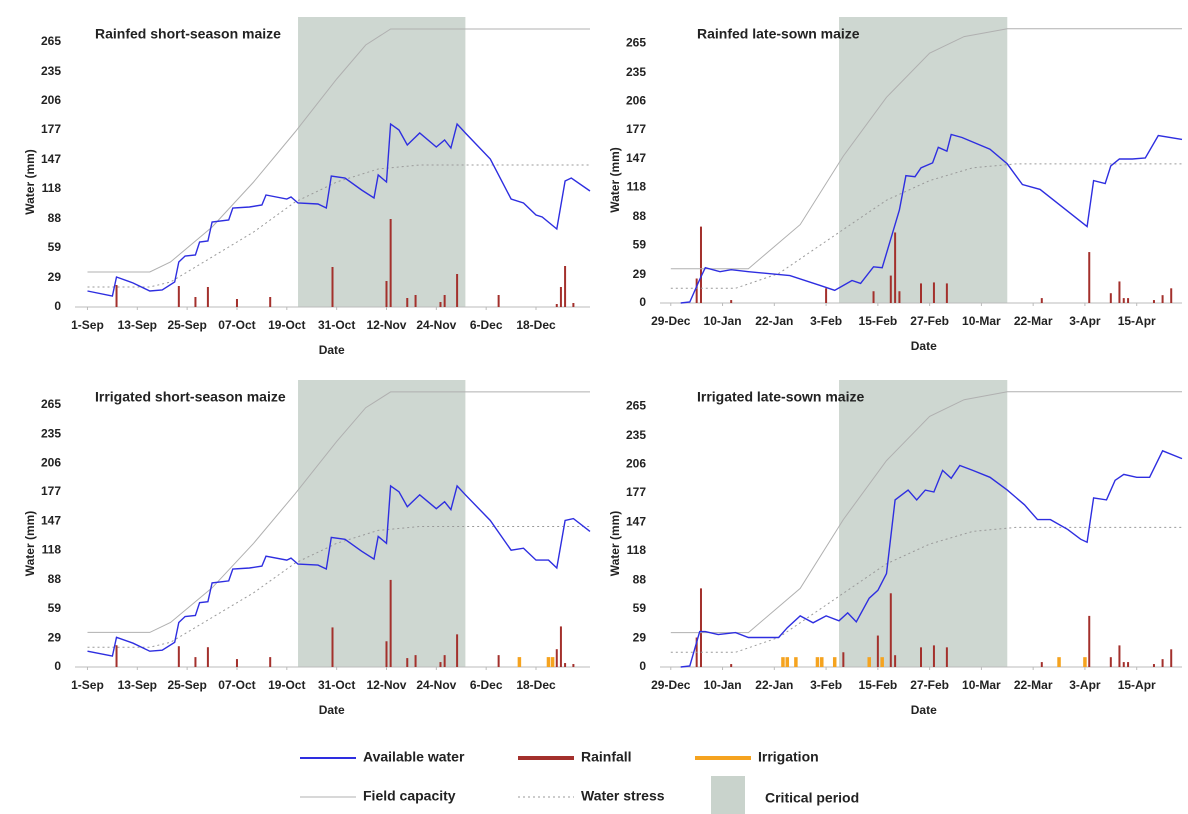 Image resolution: width=1188 pixels, height=814 pixels. What do you see at coordinates (336, 325) in the screenshot?
I see `x-tick-label: 31-Oct` at bounding box center [336, 325].